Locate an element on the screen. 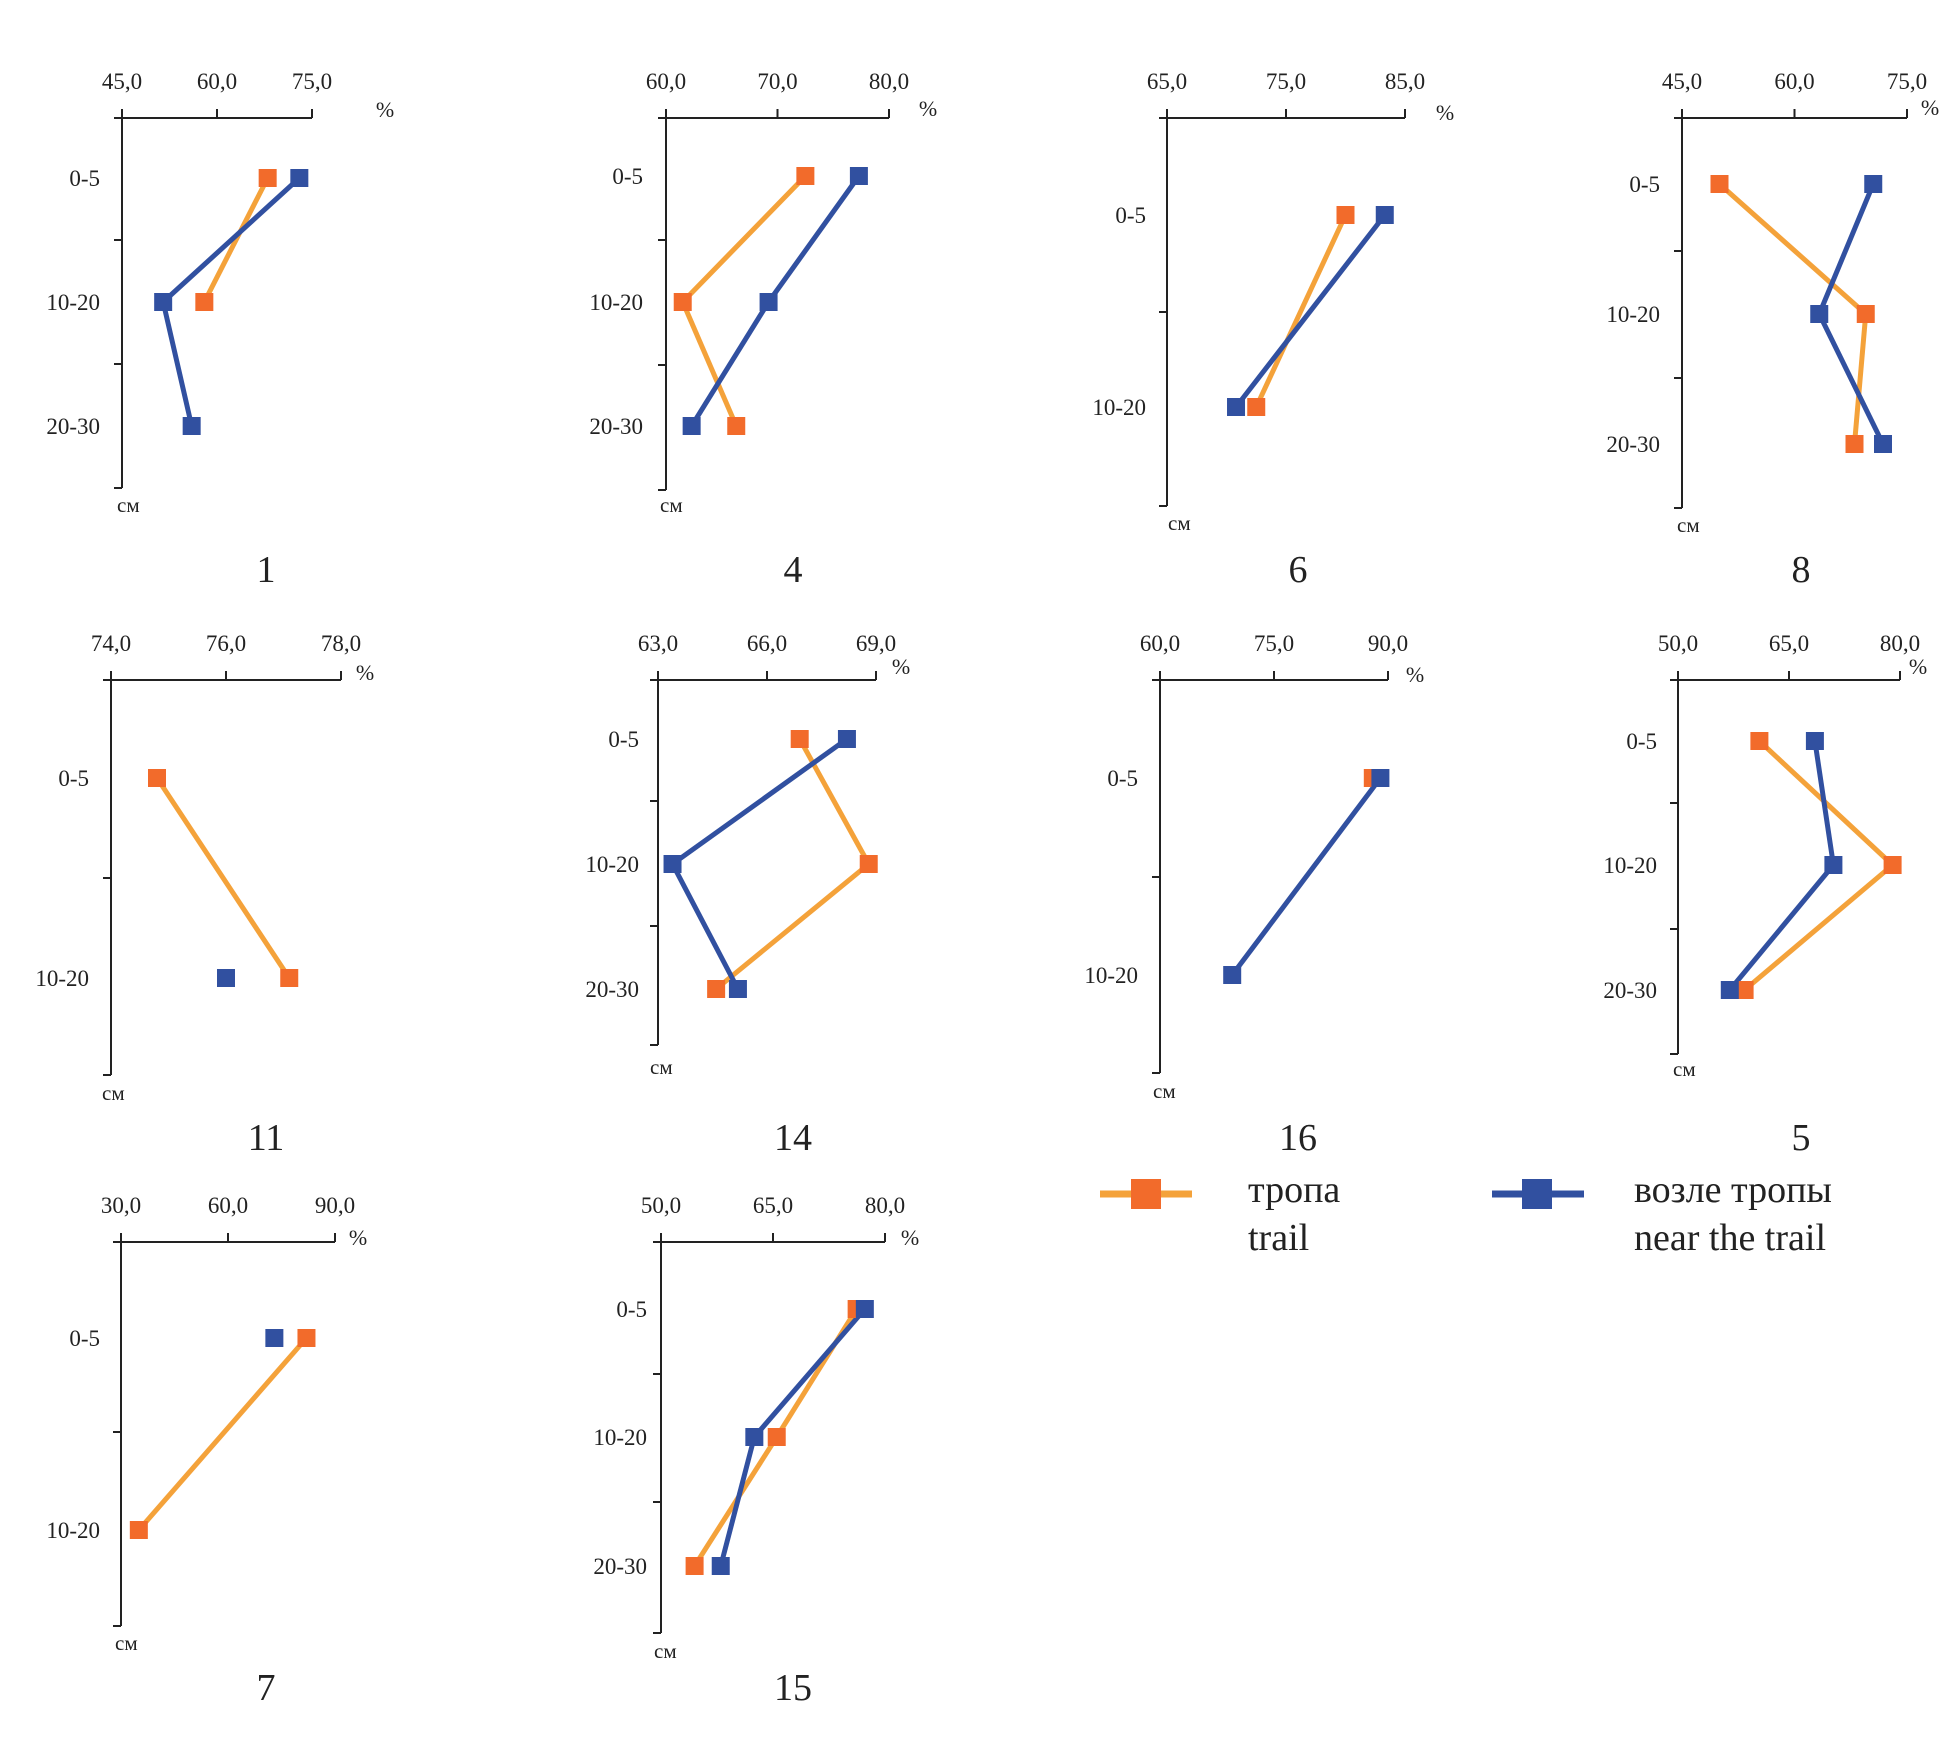 This screenshot has width=1943, height=1747. chart-caption: 16 is located at coordinates (1298, 1138).